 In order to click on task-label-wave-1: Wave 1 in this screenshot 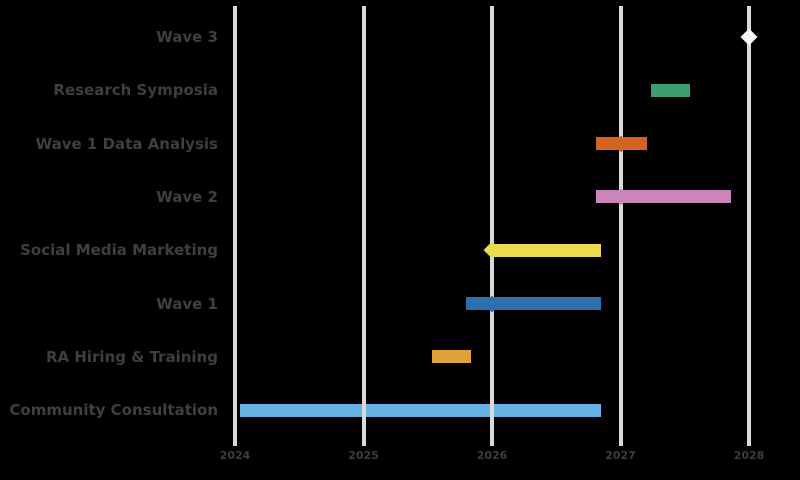, I will do `click(187, 303)`.